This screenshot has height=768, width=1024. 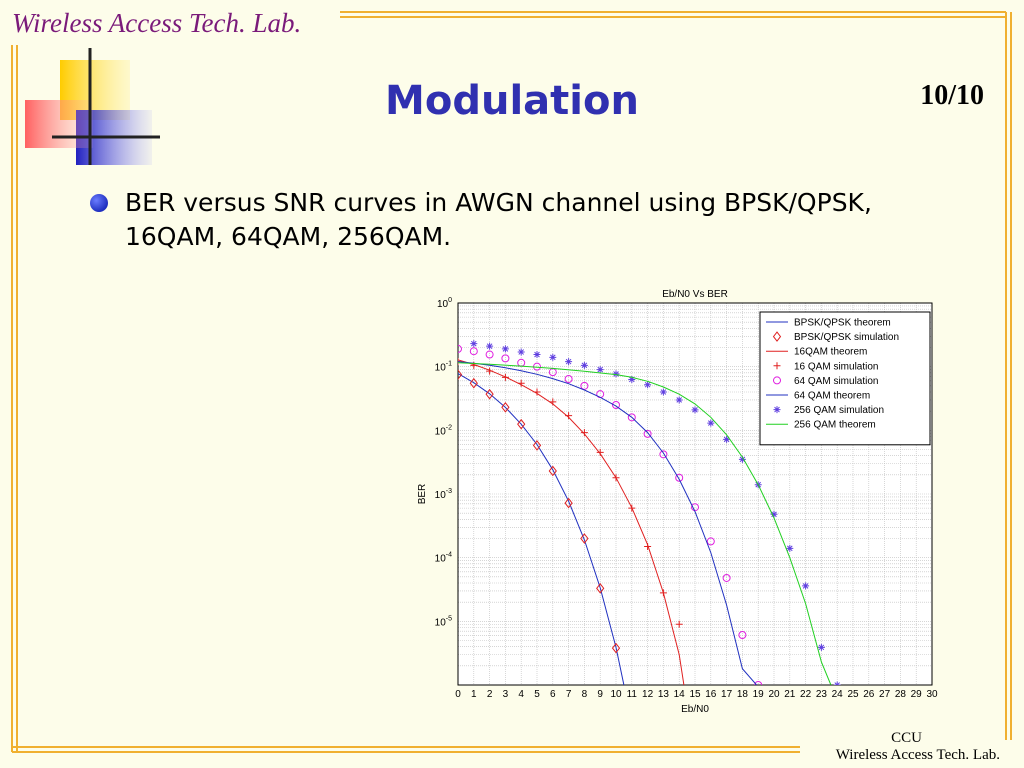 What do you see at coordinates (759, 694) in the screenshot?
I see `x-tick-label: 19` at bounding box center [759, 694].